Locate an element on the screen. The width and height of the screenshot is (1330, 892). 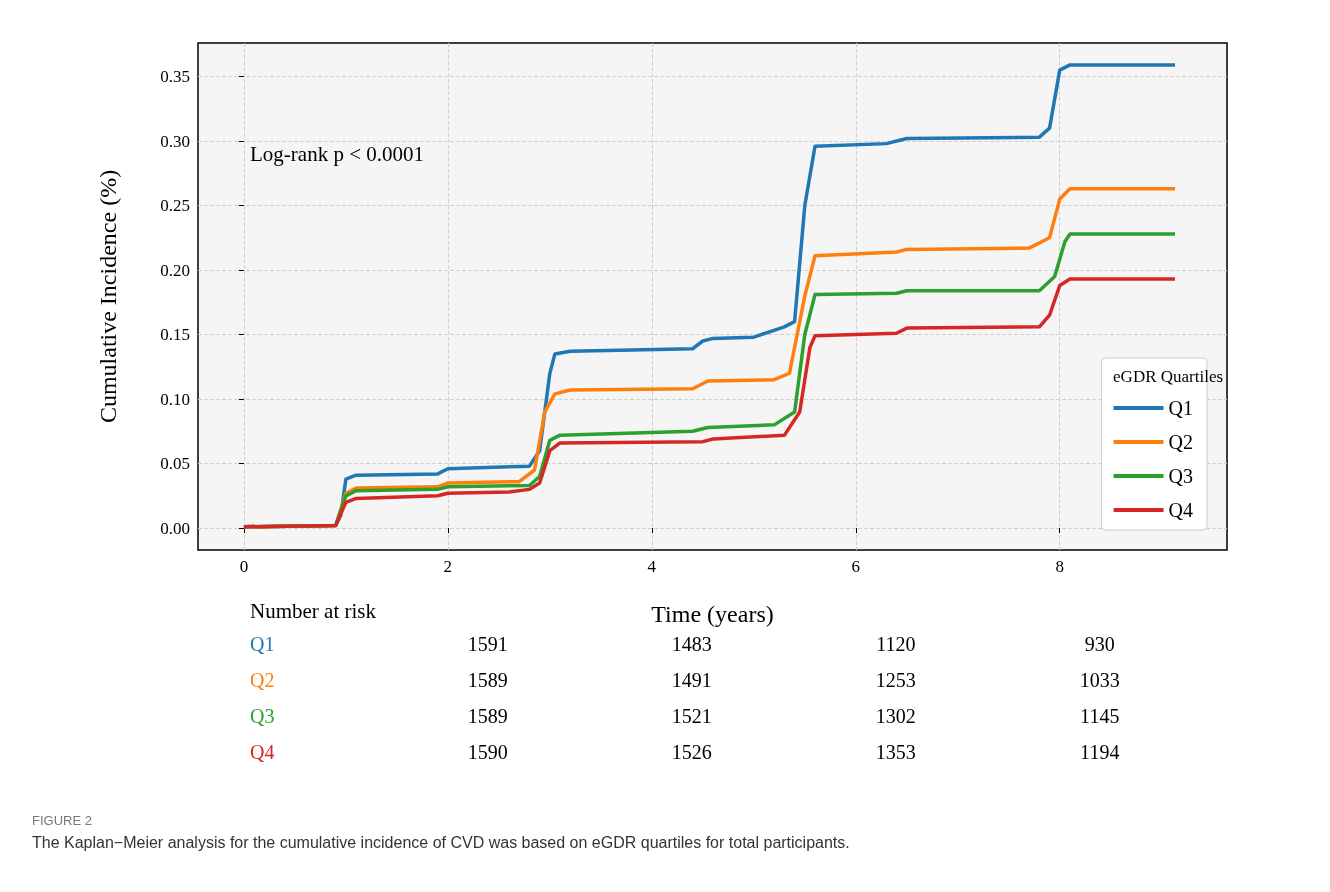
y-tick-label: 0.00 is located at coordinates (175, 528).